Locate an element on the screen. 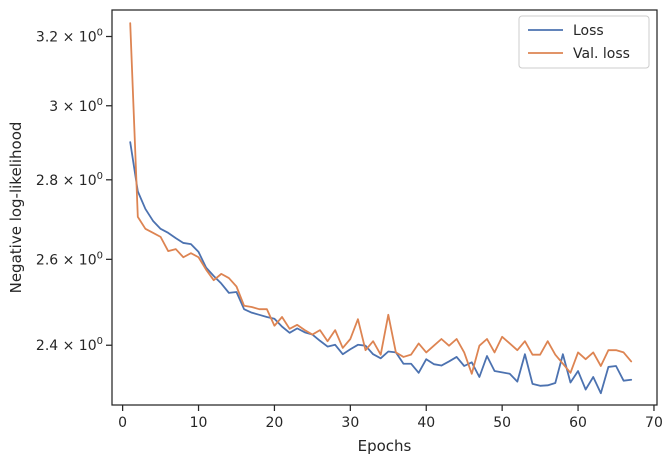 This screenshot has width=667, height=464. x-tick-label: 60 is located at coordinates (578, 423).